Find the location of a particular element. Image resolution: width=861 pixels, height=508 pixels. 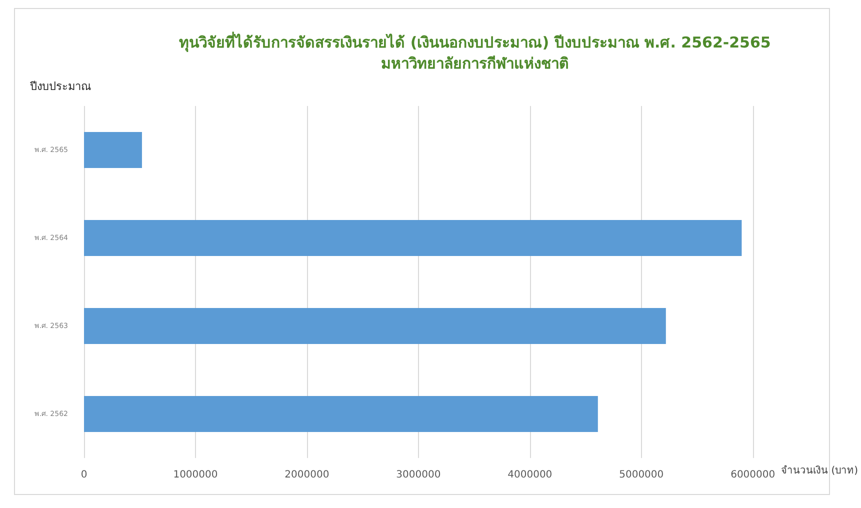

x-tick-label: 3000000 is located at coordinates (418, 475).